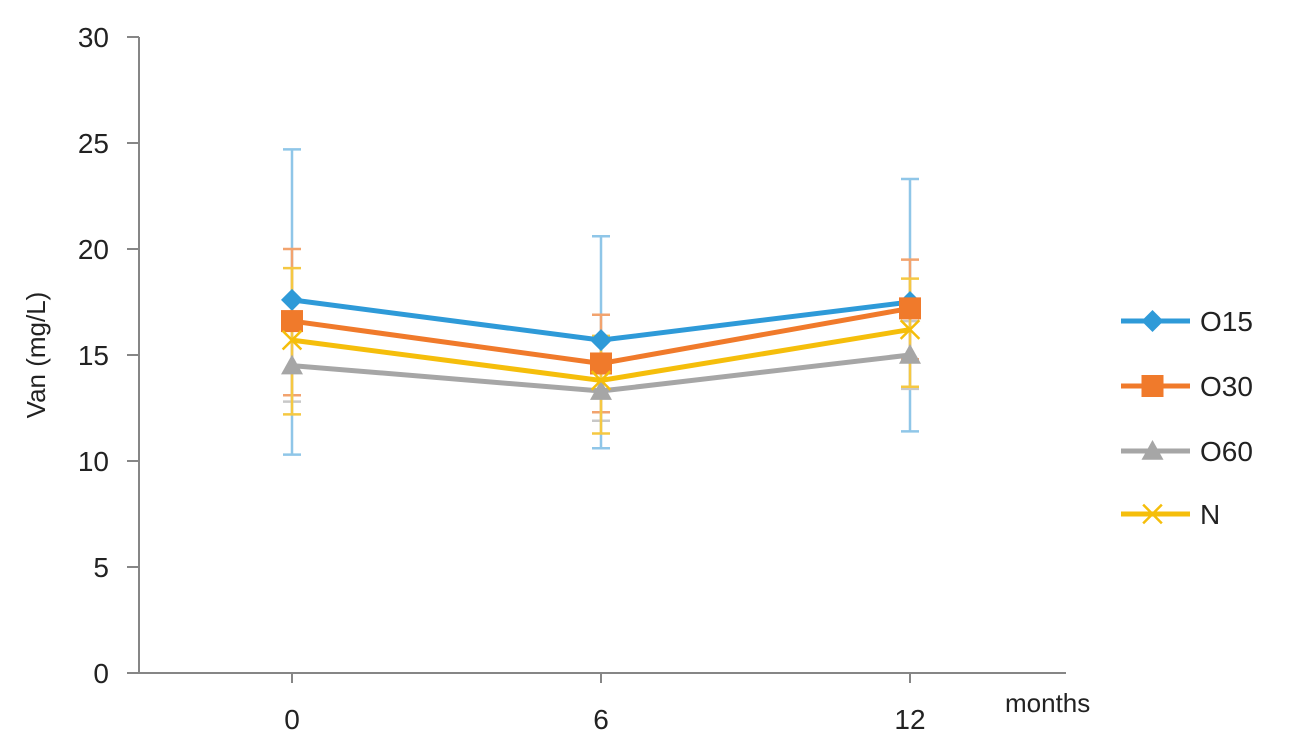 The image size is (1292, 755). What do you see at coordinates (1226, 386) in the screenshot?
I see `legend-label-o30: O30` at bounding box center [1226, 386].